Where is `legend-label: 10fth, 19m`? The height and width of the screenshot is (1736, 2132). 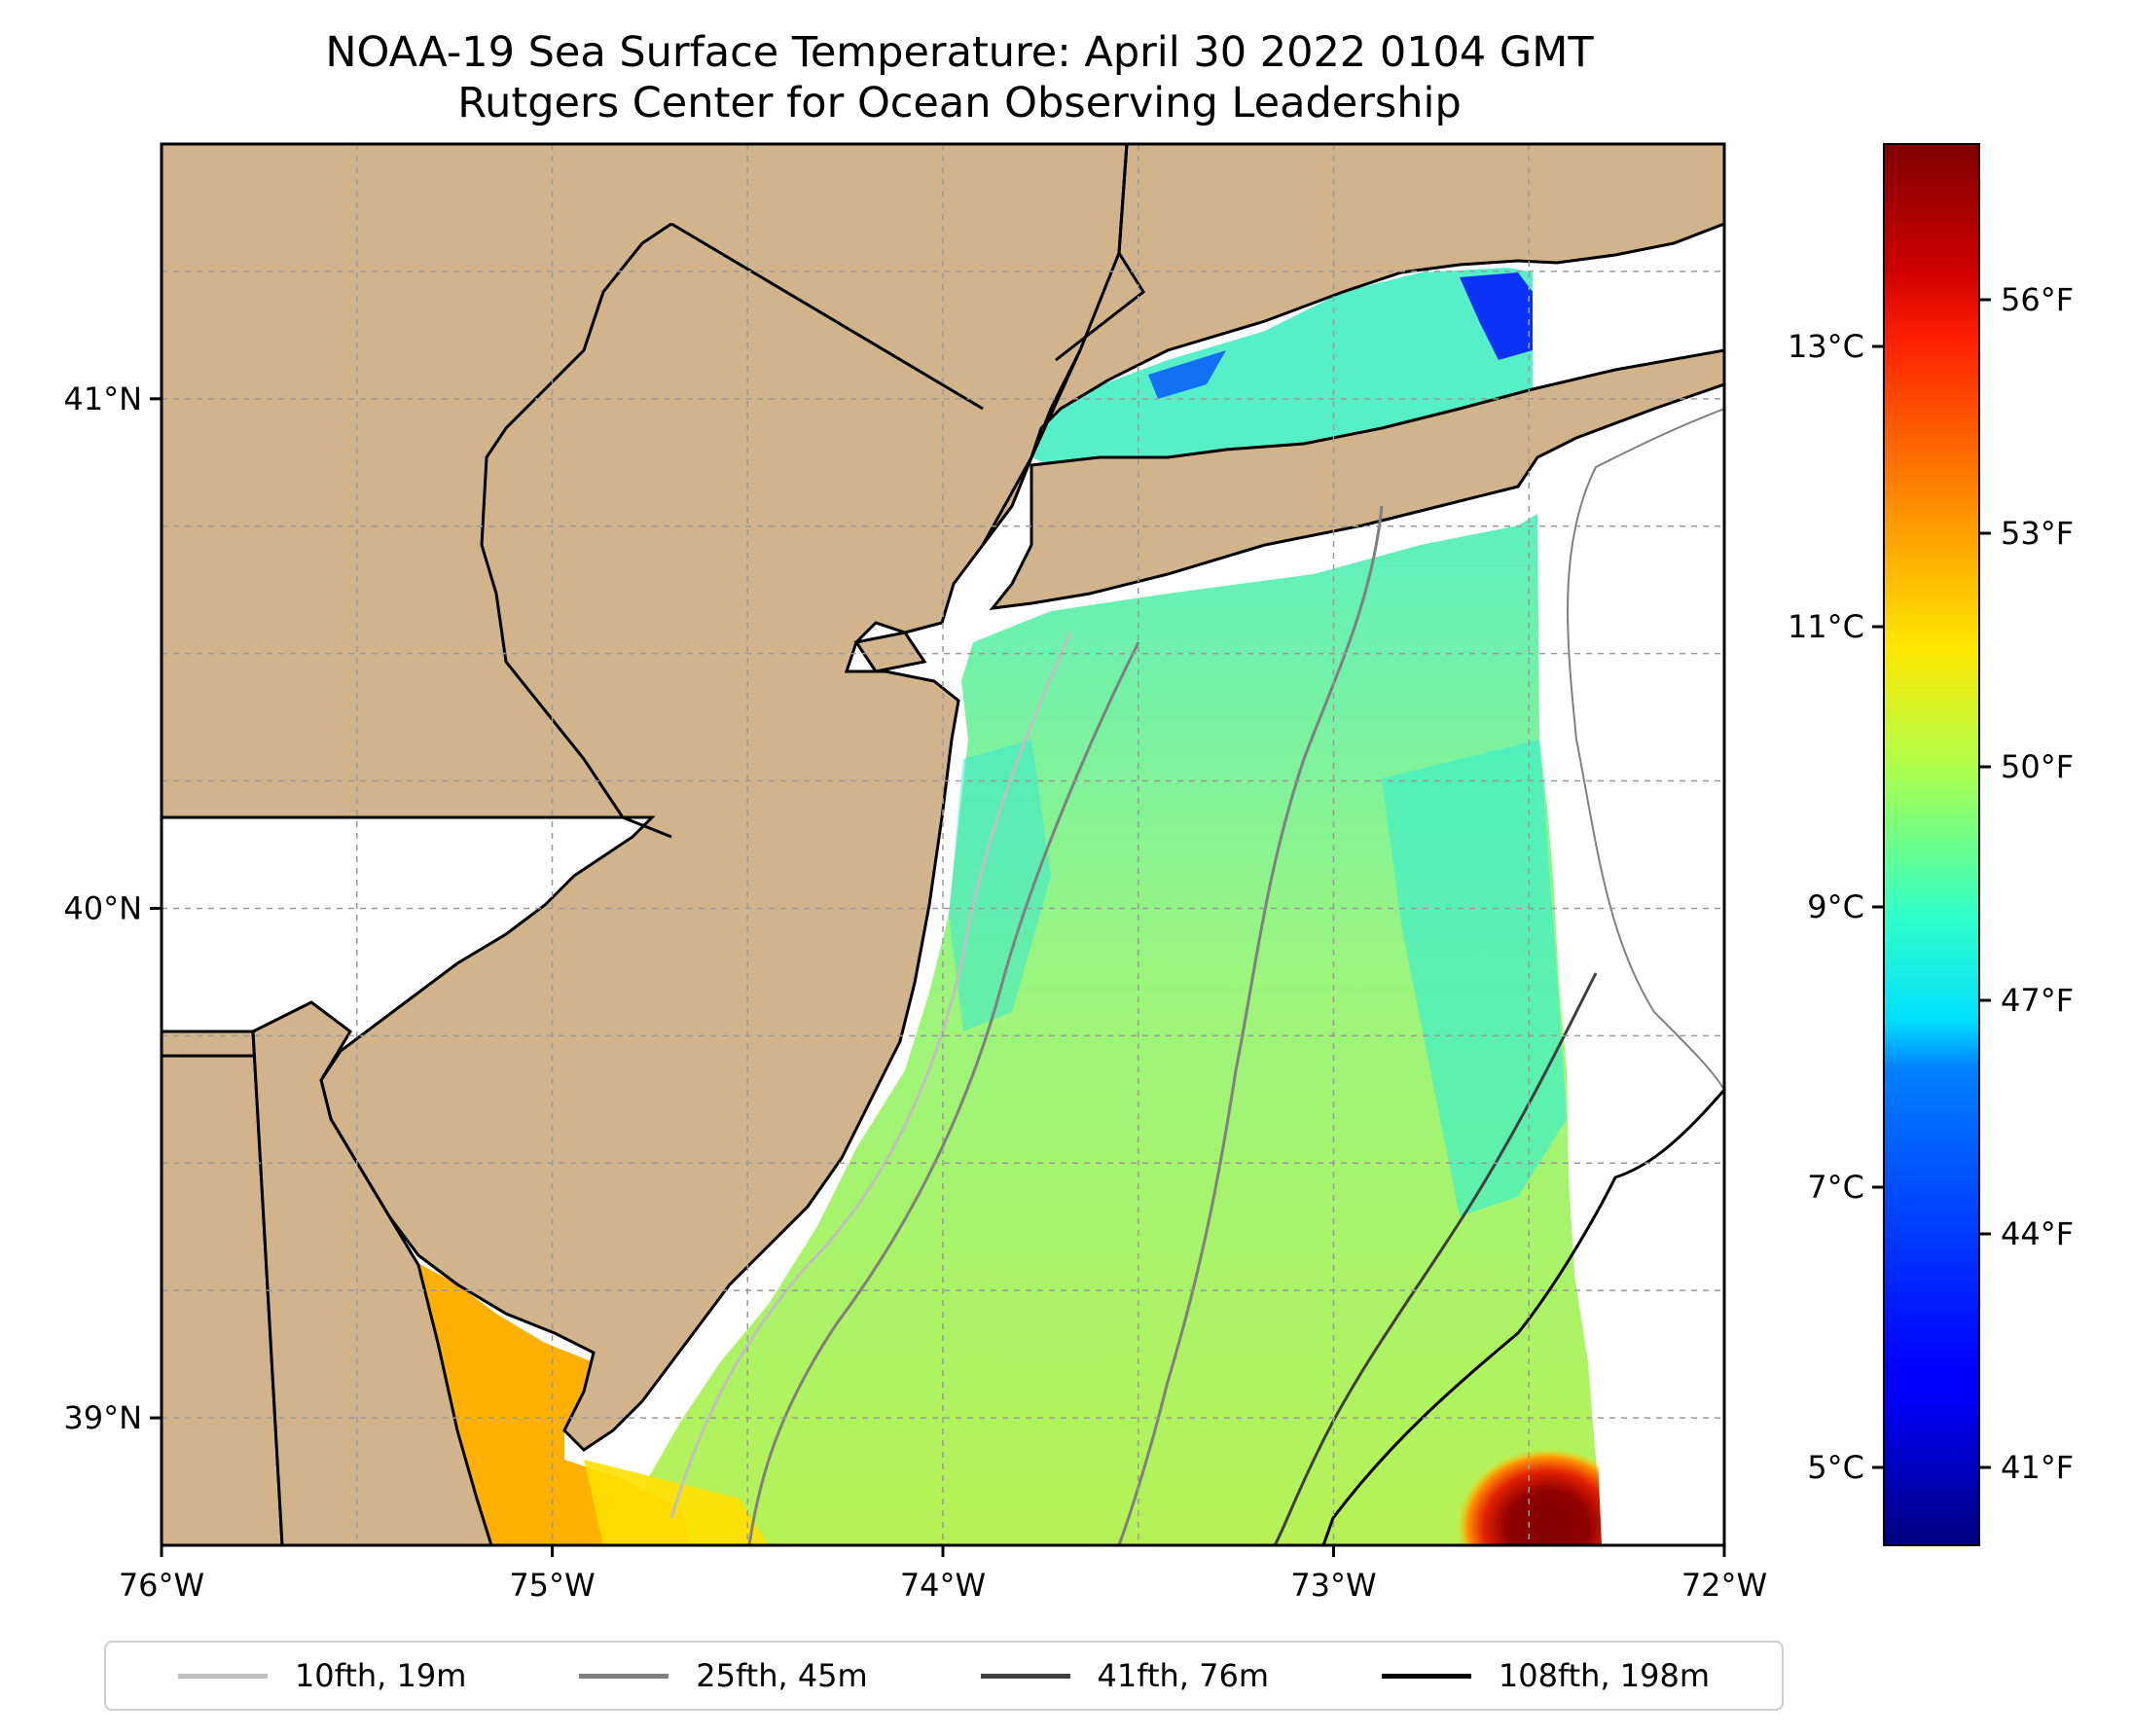
legend-label: 10fth, 19m is located at coordinates (380, 1676).